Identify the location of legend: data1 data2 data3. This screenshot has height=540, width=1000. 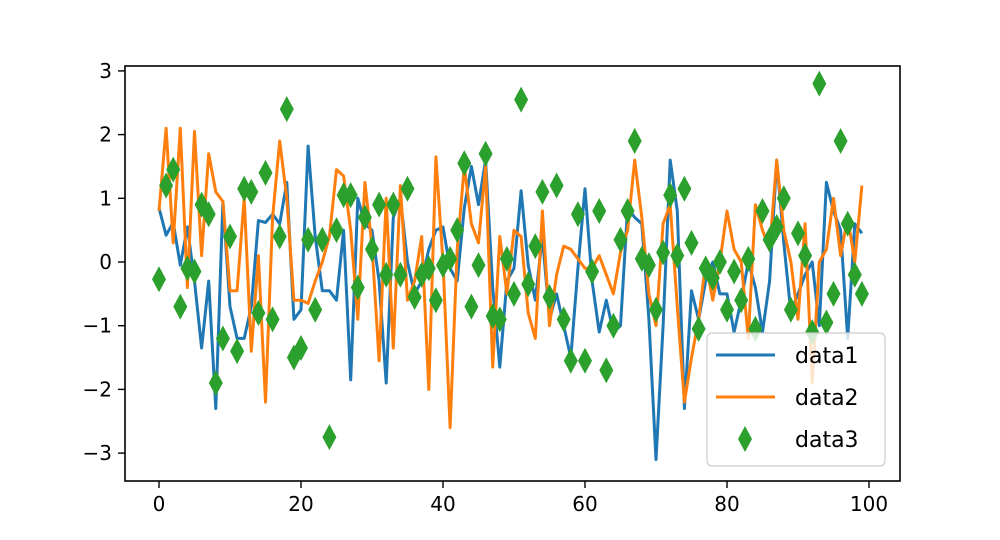
(796, 399).